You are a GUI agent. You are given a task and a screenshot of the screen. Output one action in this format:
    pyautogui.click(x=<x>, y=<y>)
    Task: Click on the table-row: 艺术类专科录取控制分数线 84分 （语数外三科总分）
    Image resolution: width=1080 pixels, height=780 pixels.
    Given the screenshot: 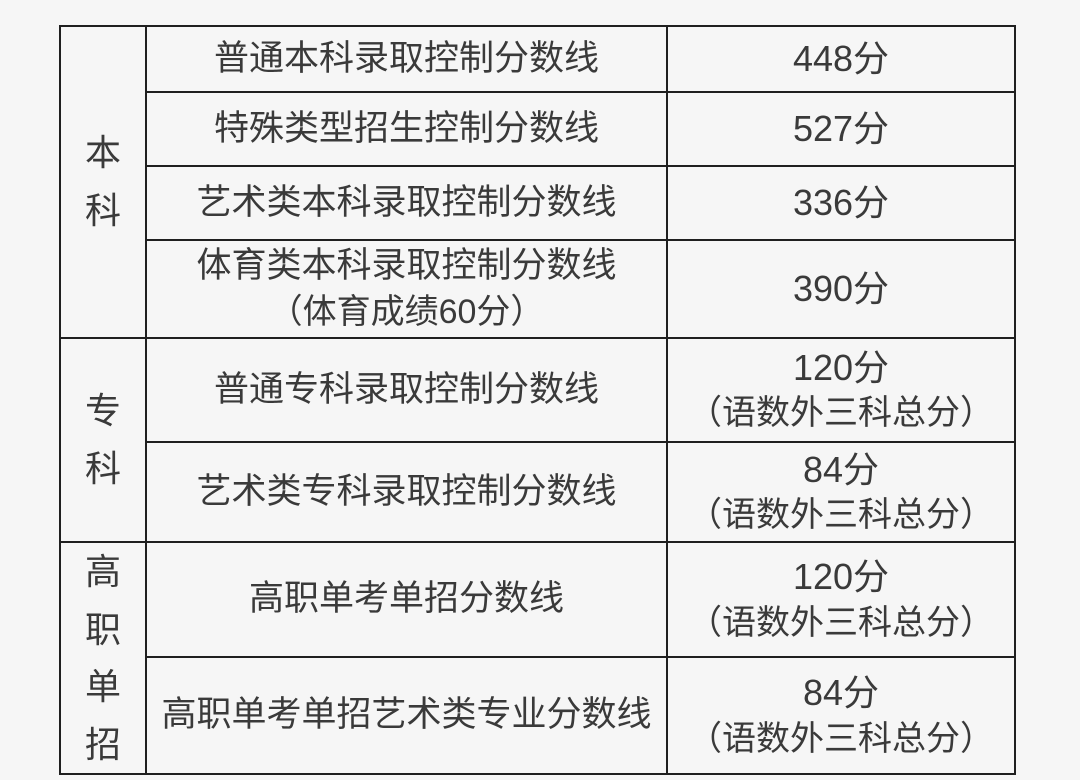 What is the action you would take?
    pyautogui.click(x=538, y=492)
    